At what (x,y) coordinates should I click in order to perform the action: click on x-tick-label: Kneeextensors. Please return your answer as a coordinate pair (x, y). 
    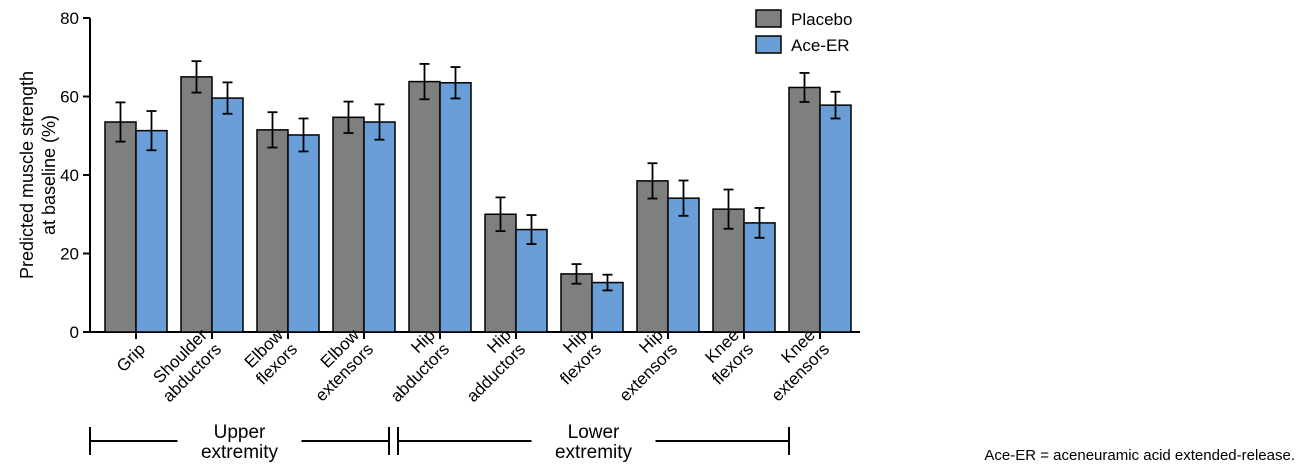
    Looking at the image, I should click on (793, 365).